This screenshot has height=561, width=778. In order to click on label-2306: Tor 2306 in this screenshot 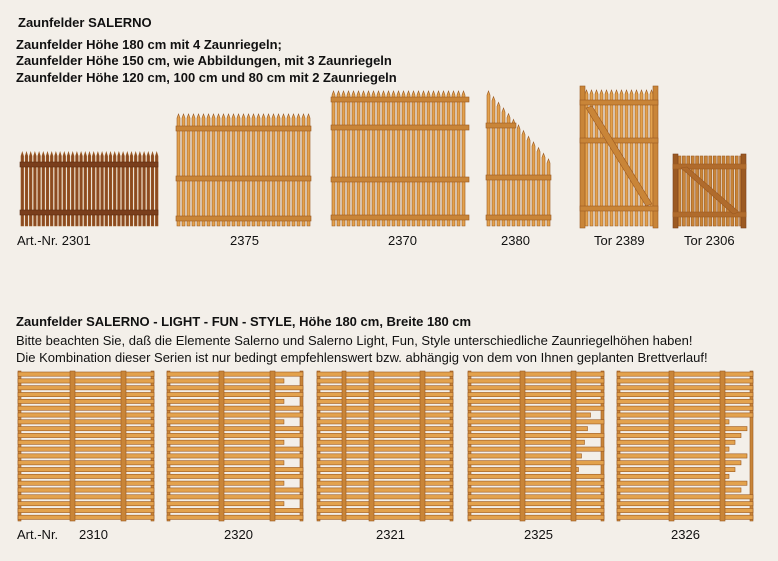, I will do `click(709, 240)`.